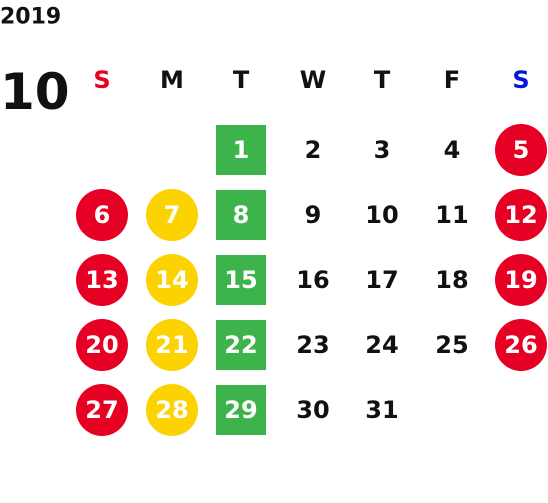 This screenshot has height=503, width=548. I want to click on day-number: 26, so click(520, 345).